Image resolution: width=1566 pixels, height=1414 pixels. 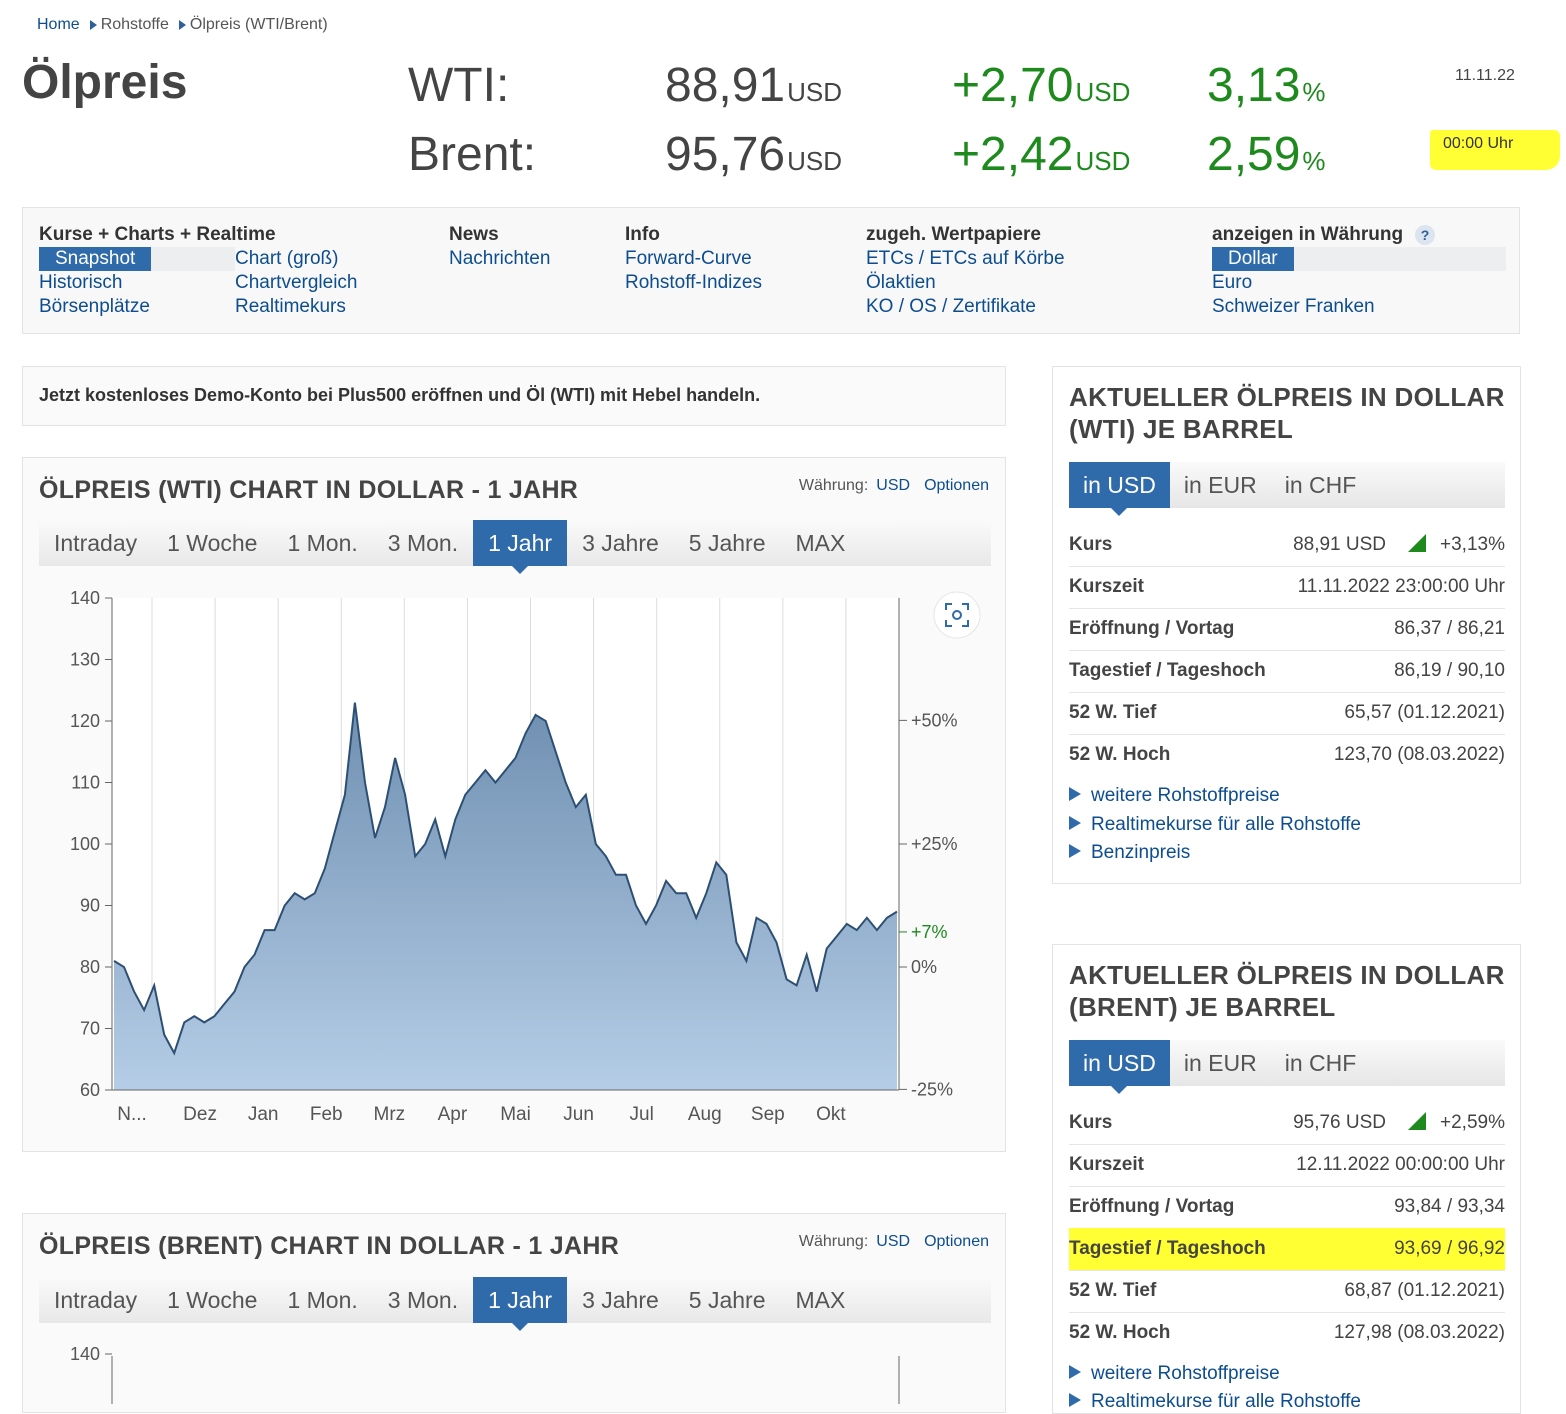 I want to click on row-eroeffnung: Eröffnung / Vortag 93,84 / 93,34, so click(x=1287, y=1207).